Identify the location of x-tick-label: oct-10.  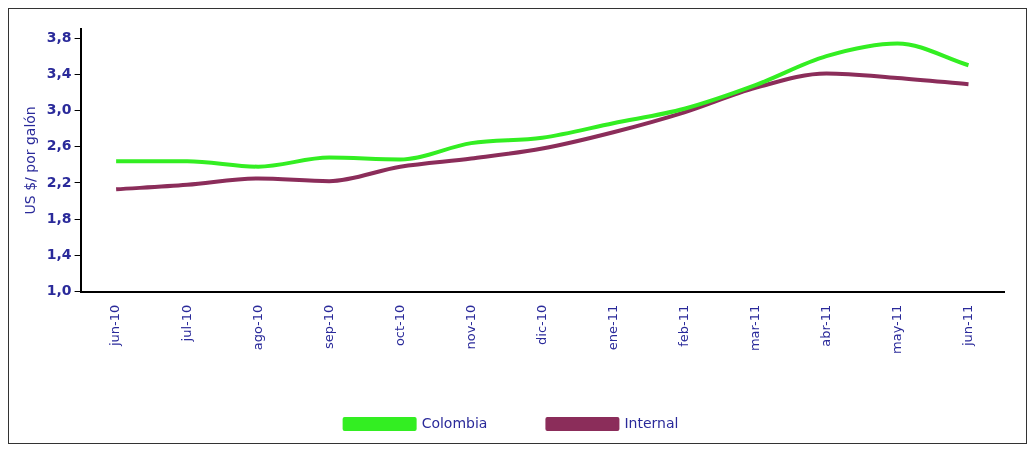
(399, 325).